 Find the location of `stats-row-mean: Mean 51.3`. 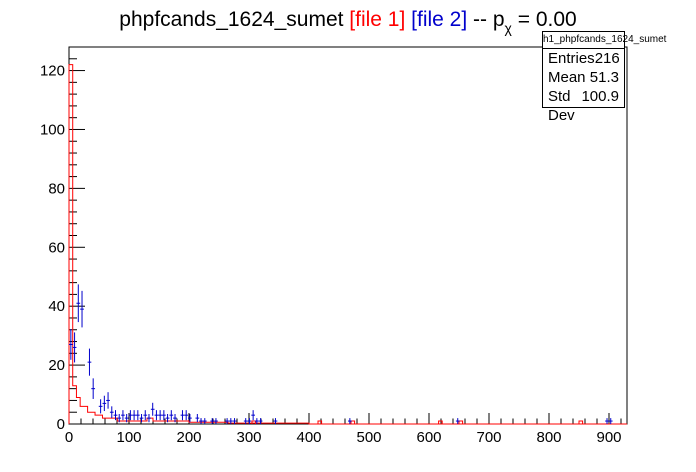

stats-row-mean: Mean 51.3 is located at coordinates (583, 77).